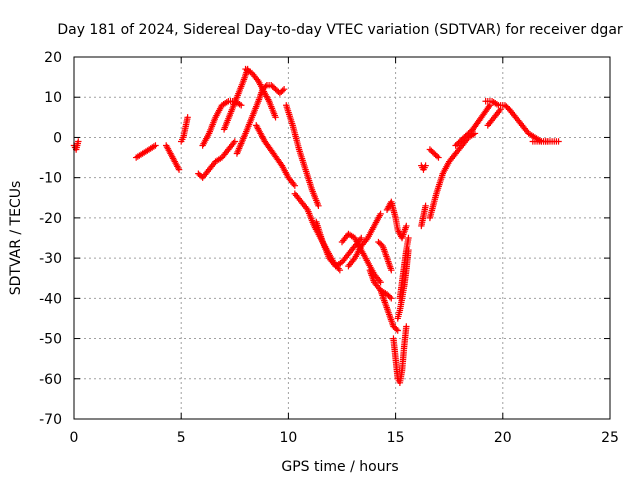 This screenshot has width=640, height=480. I want to click on x-axis-label: GPS time / hours, so click(339, 467).